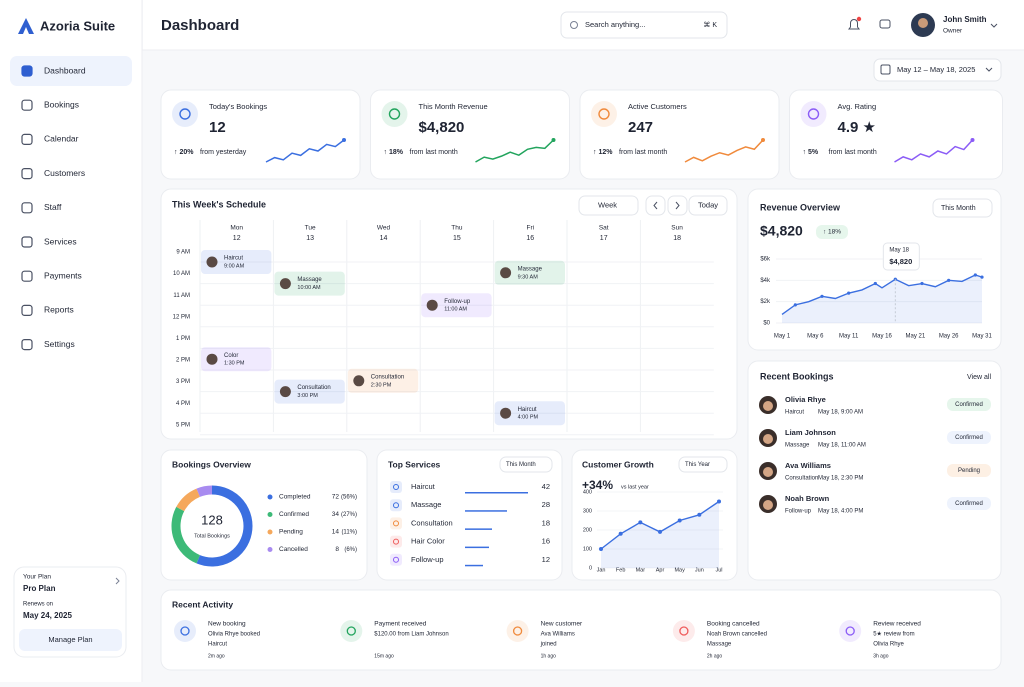 This screenshot has height=687, width=1024. What do you see at coordinates (293, 549) in the screenshot?
I see `legend-label: Cancelled` at bounding box center [293, 549].